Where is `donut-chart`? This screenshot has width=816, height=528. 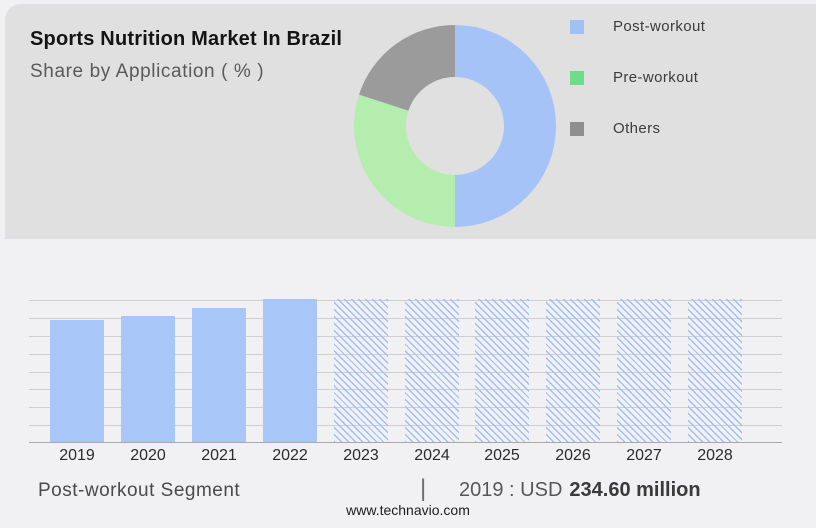 donut-chart is located at coordinates (455, 126).